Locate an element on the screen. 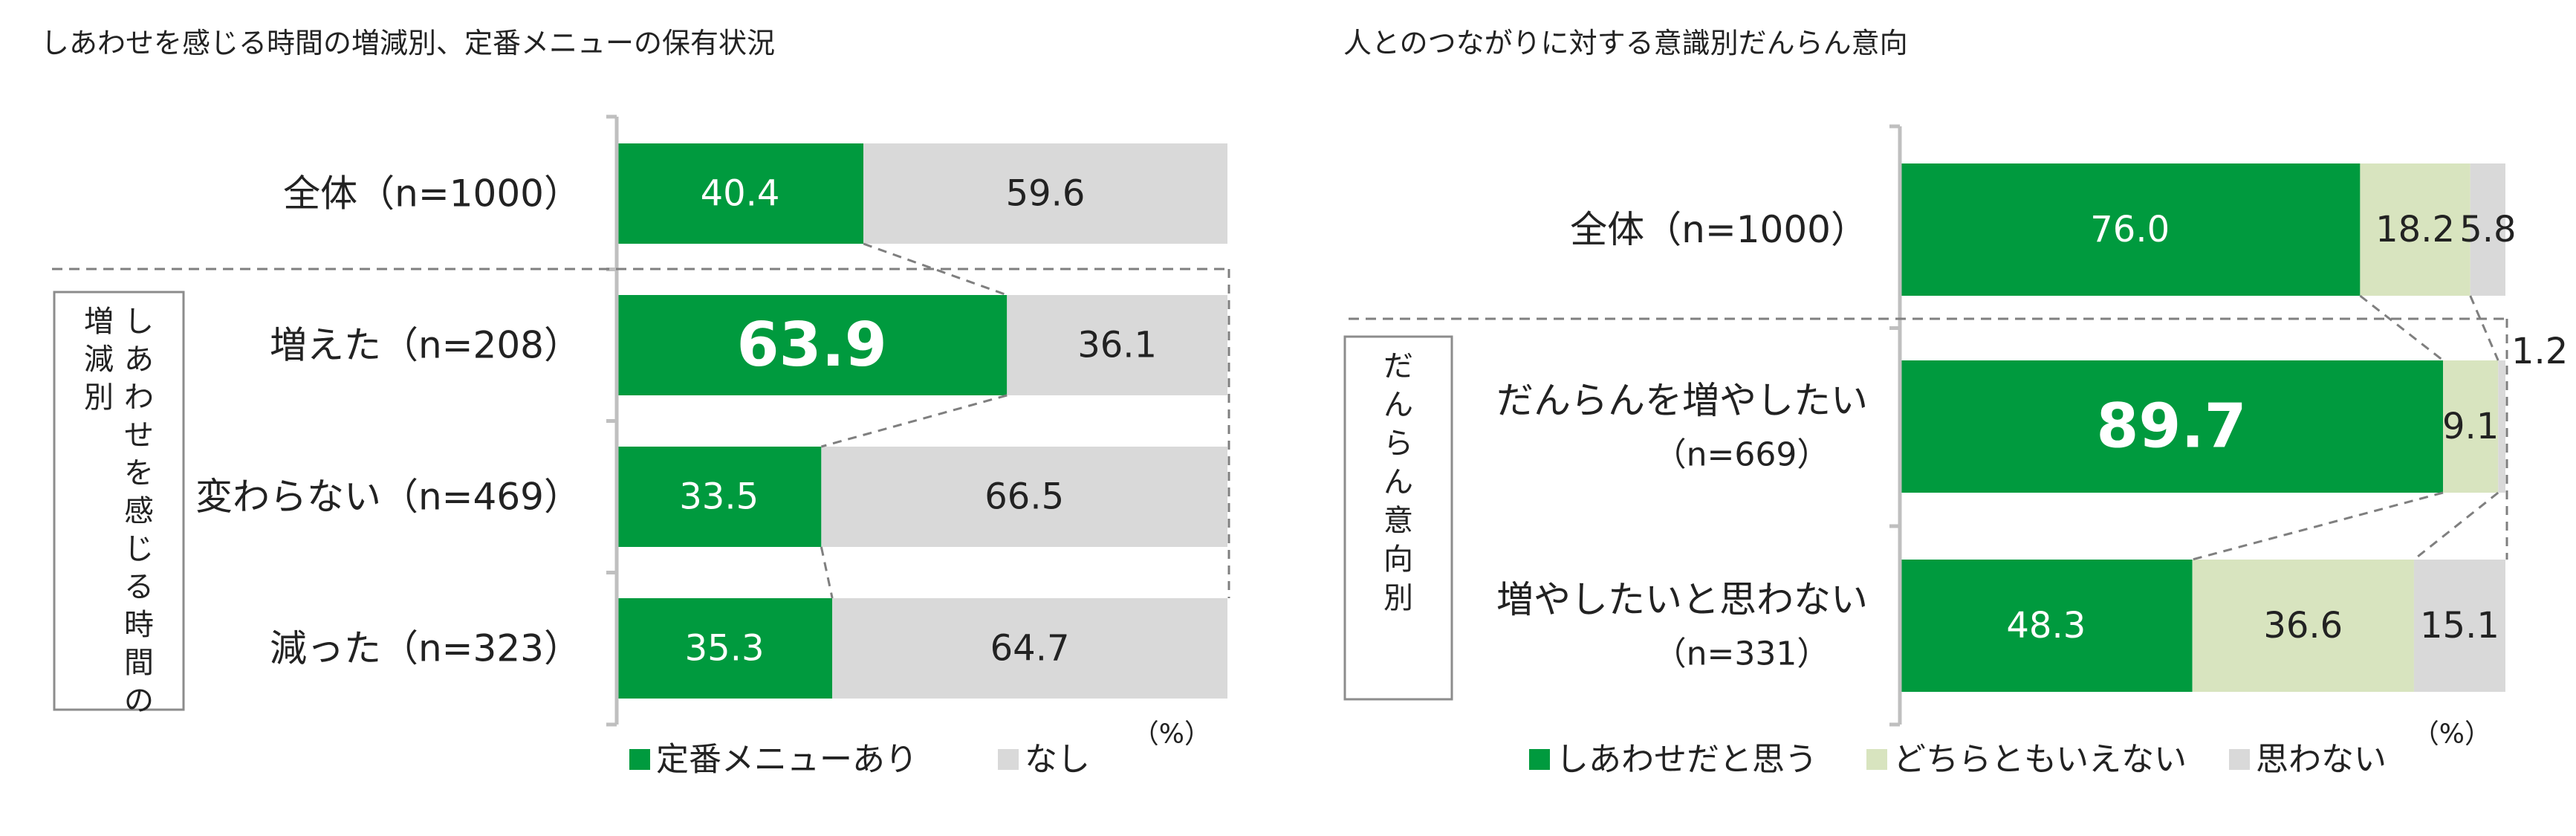 This screenshot has width=2576, height=836. category-label-n: （n=331） is located at coordinates (1742, 654).